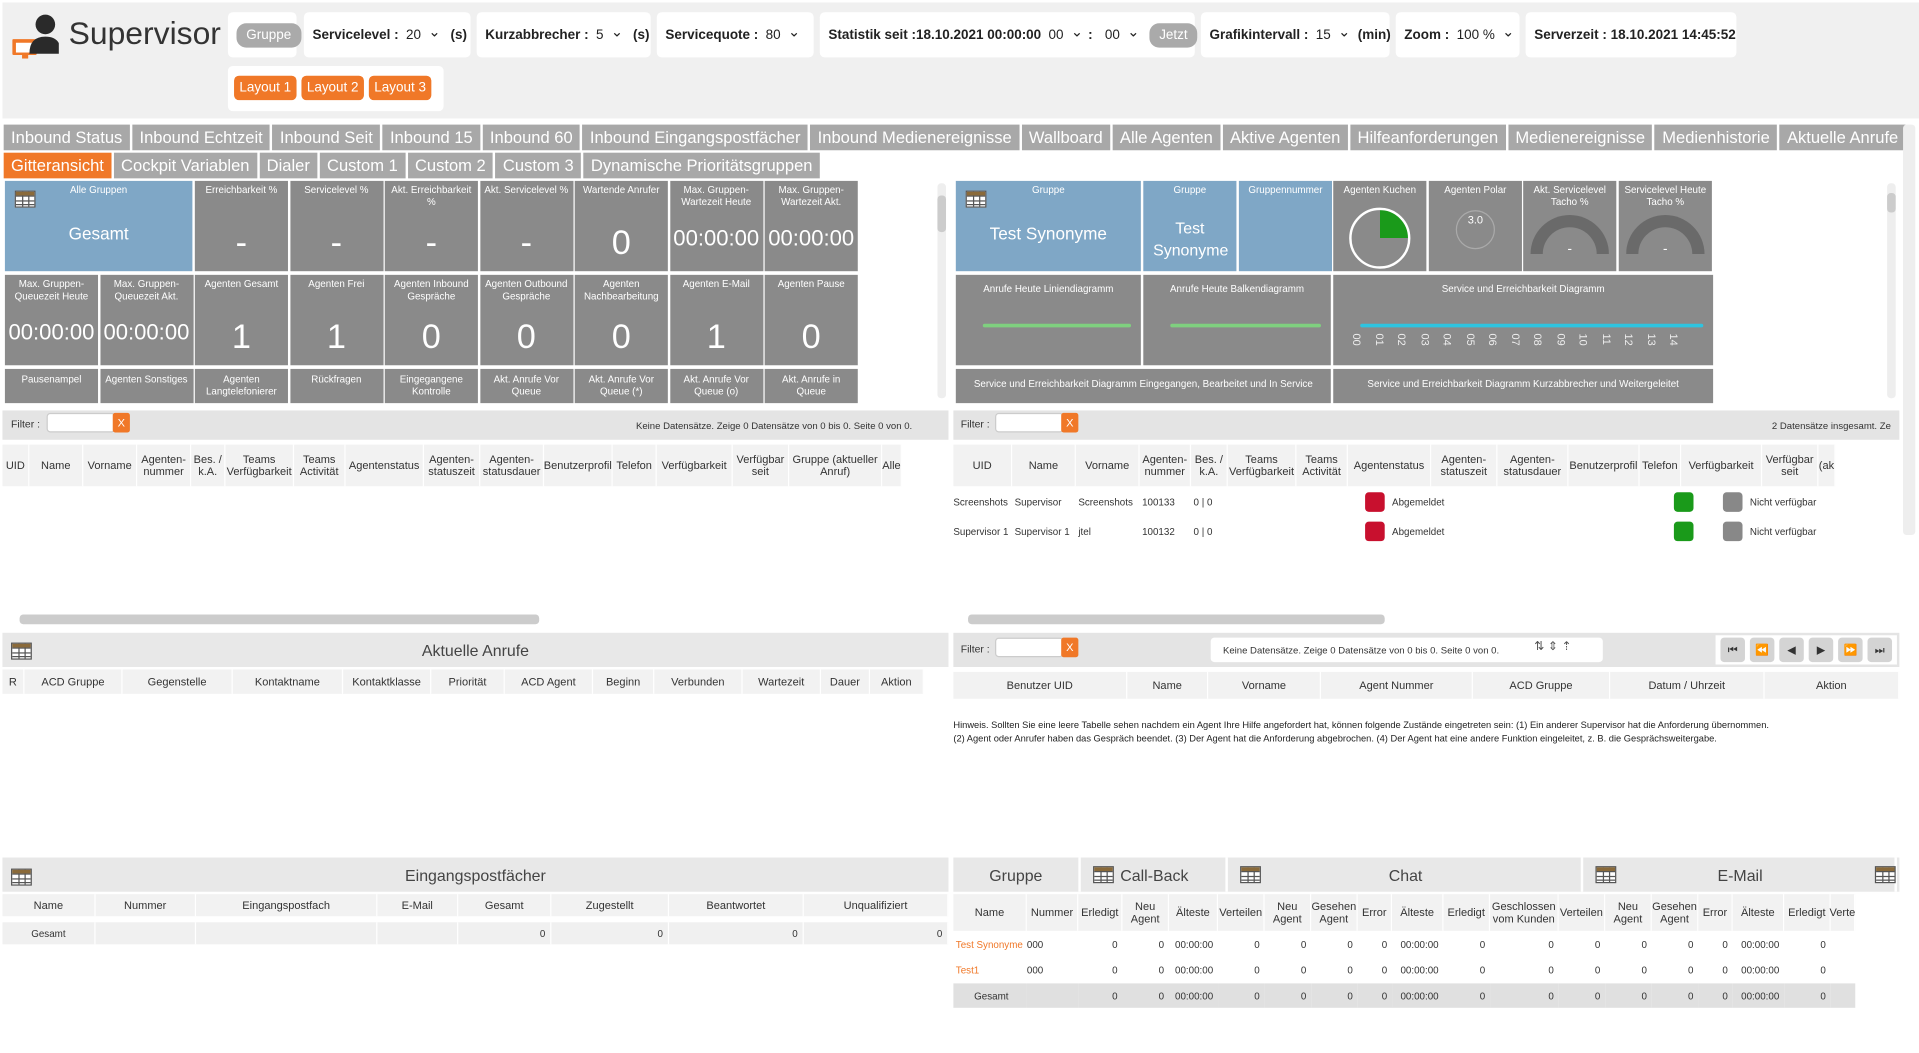  Describe the element at coordinates (1842, 912) in the screenshot. I see `column-header: Verte` at that location.